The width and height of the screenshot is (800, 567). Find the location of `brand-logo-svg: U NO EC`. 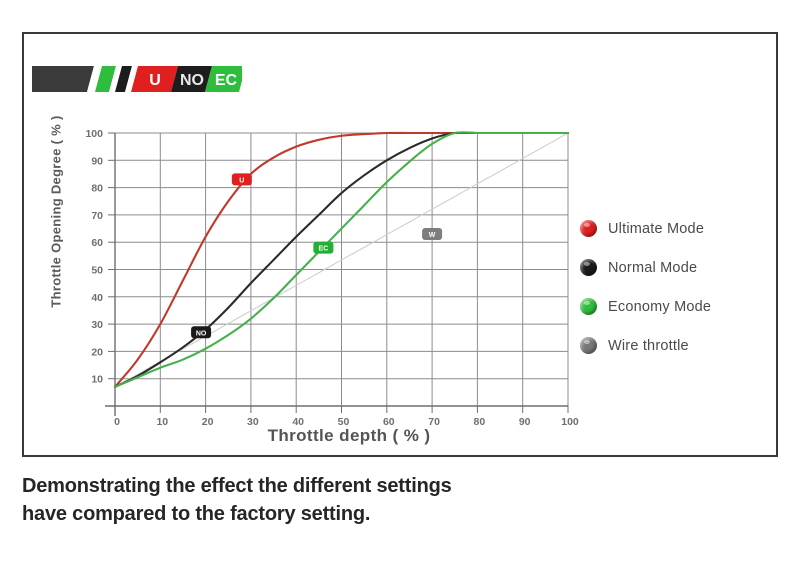

brand-logo-svg: U NO EC is located at coordinates (137, 79).